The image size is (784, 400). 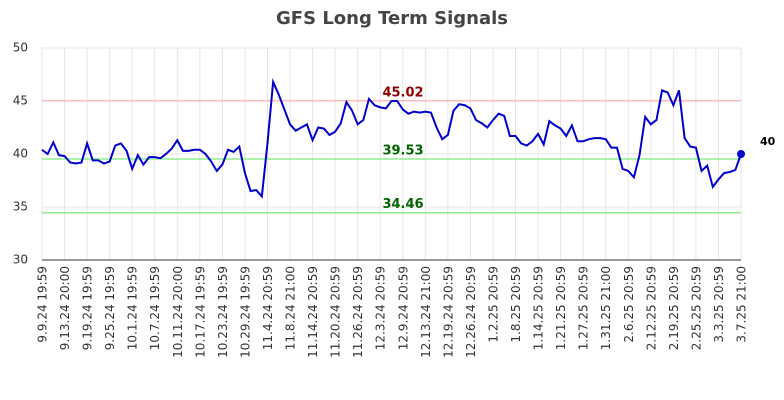 What do you see at coordinates (43, 304) in the screenshot?
I see `x-tick-label: 9.9.24 19:59` at bounding box center [43, 304].